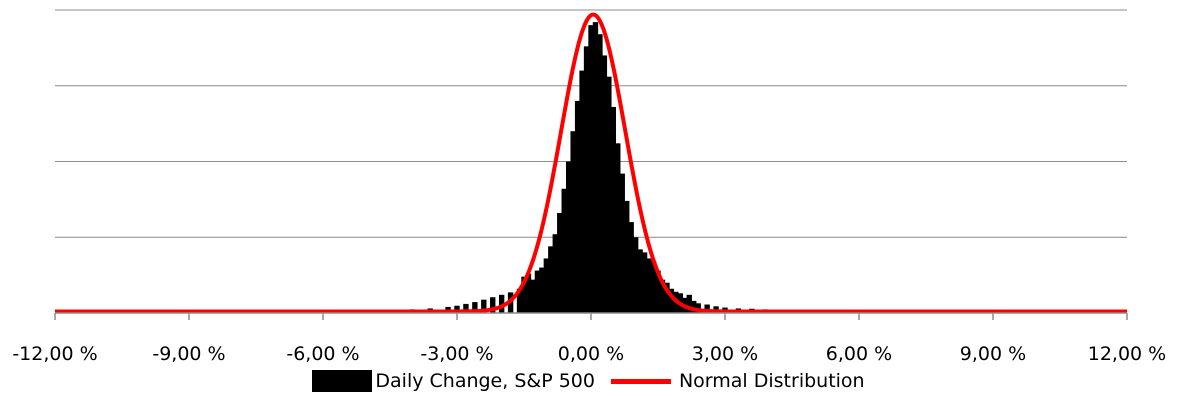 The height and width of the screenshot is (396, 1177). What do you see at coordinates (859, 354) in the screenshot?
I see `x-tick-label: 6,00 %` at bounding box center [859, 354].